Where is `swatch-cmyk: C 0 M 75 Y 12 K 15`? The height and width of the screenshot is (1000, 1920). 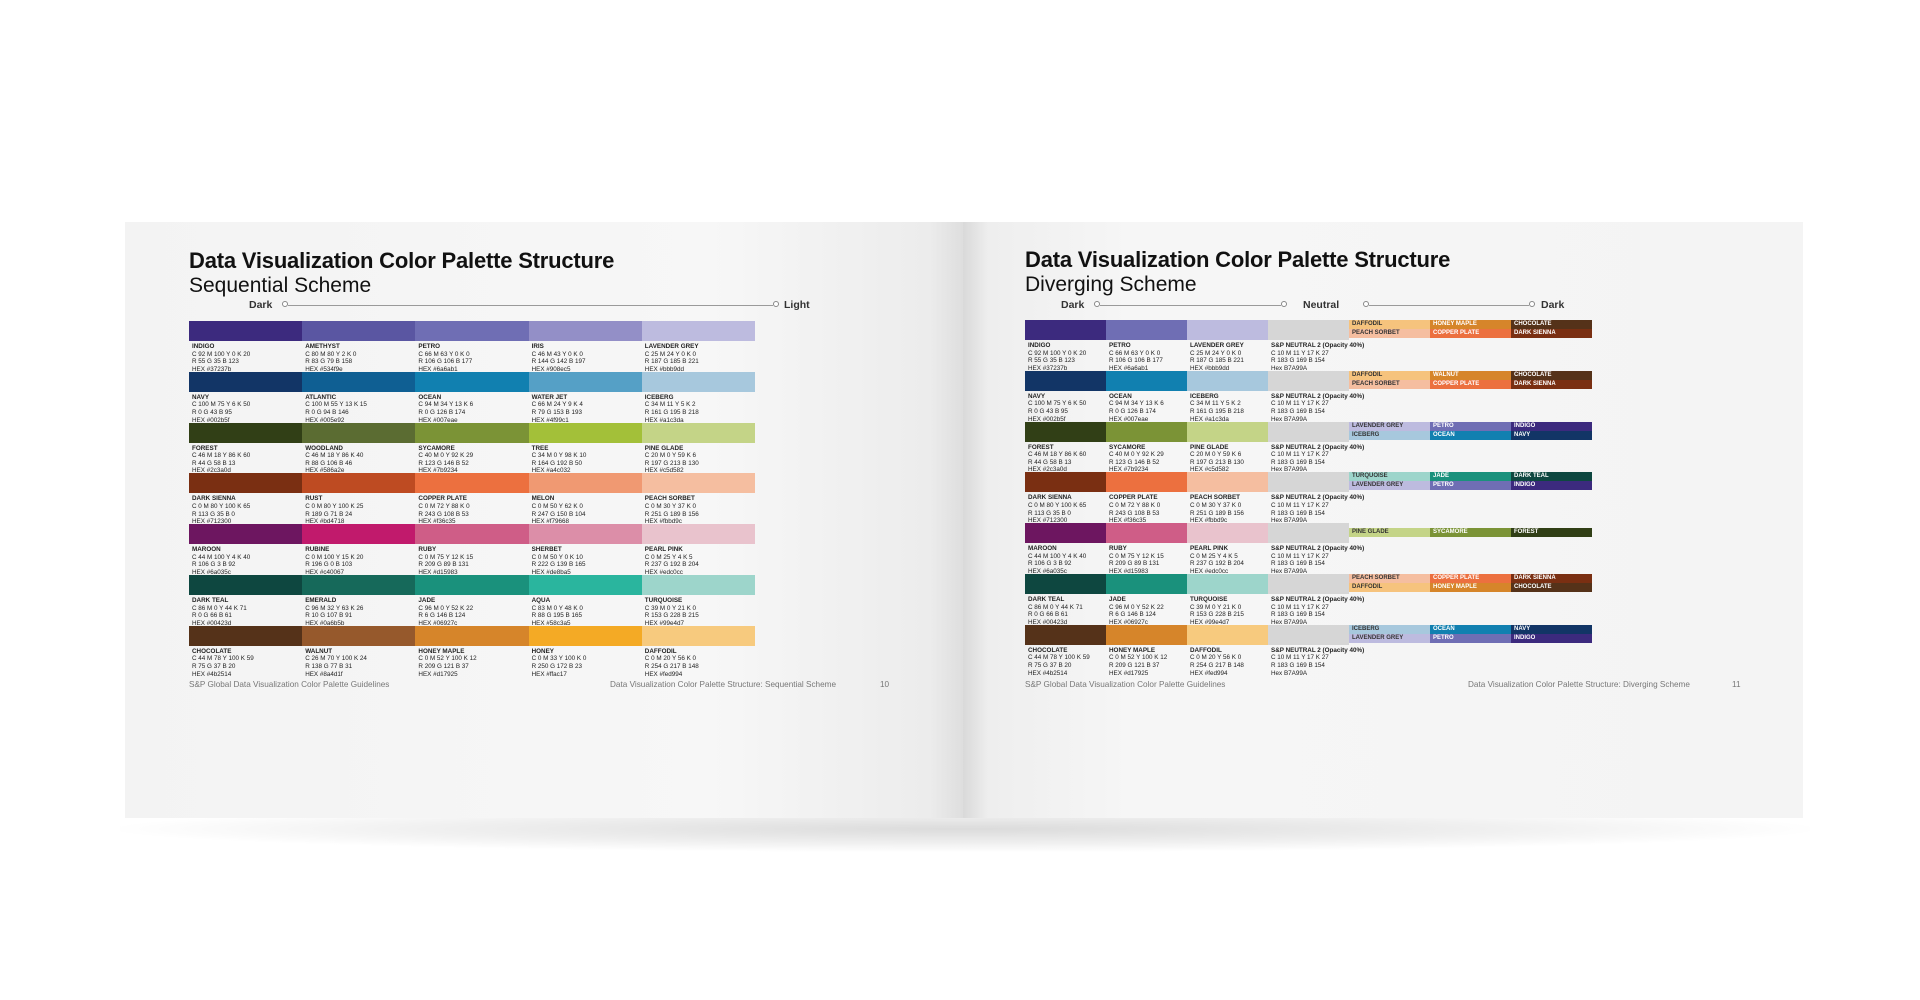
swatch-cmyk: C 0 M 75 Y 12 K 15 is located at coordinates (1136, 556).